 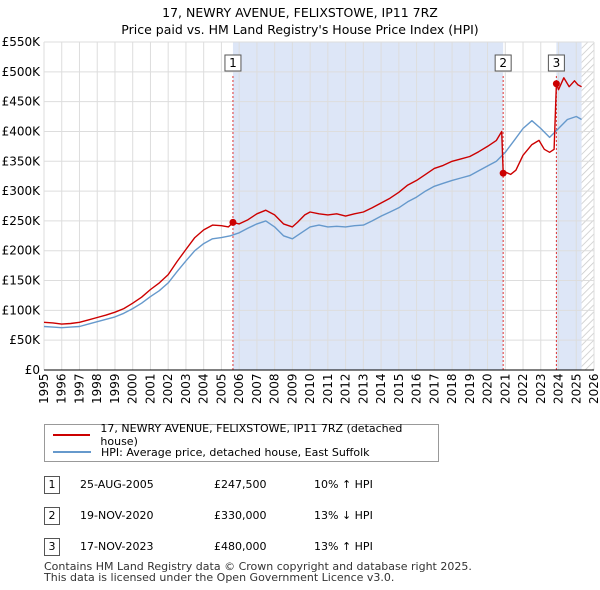 I want to click on x-tick-label: 2021, so click(x=505, y=388).